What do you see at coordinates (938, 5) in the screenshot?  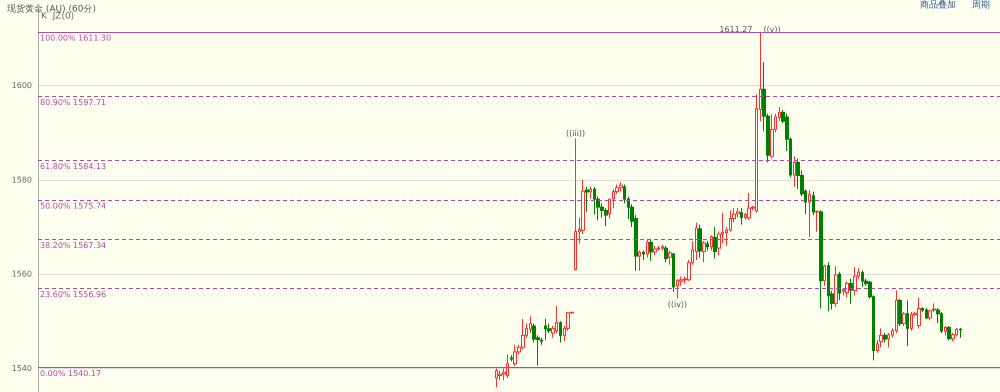 I see `annotation: 商品叠加` at bounding box center [938, 5].